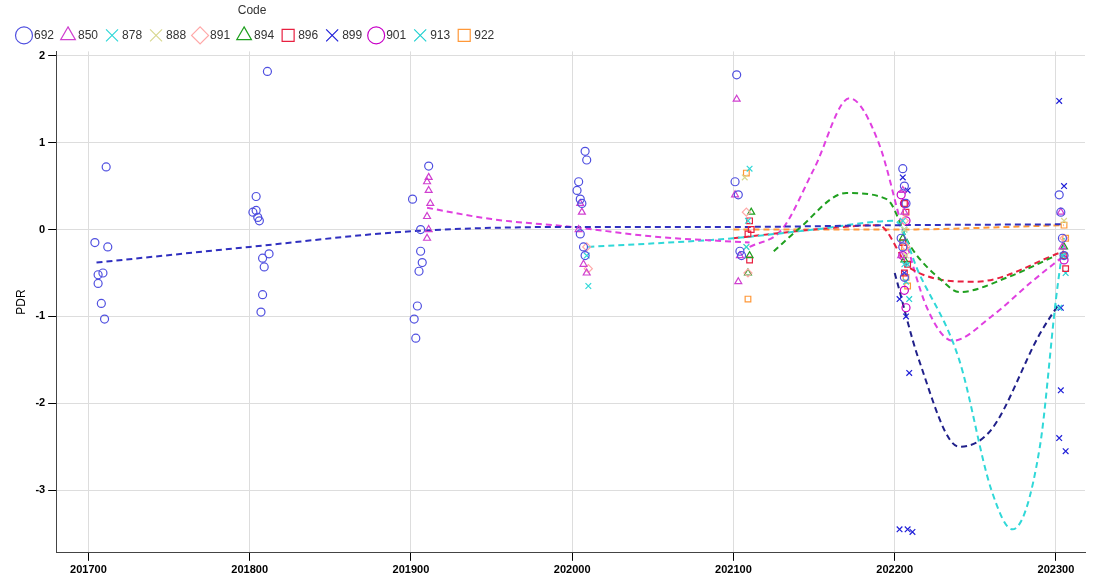 The width and height of the screenshot is (1100, 585). What do you see at coordinates (1056, 569) in the screenshot?
I see `x-tick-label: 202300` at bounding box center [1056, 569].